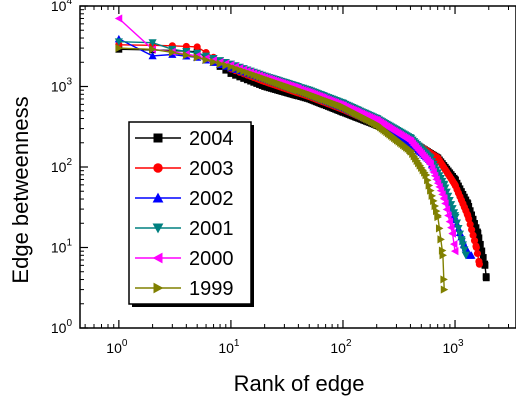 This screenshot has height=403, width=516. I want to click on legend-item-2003: 2003, so click(184, 169).